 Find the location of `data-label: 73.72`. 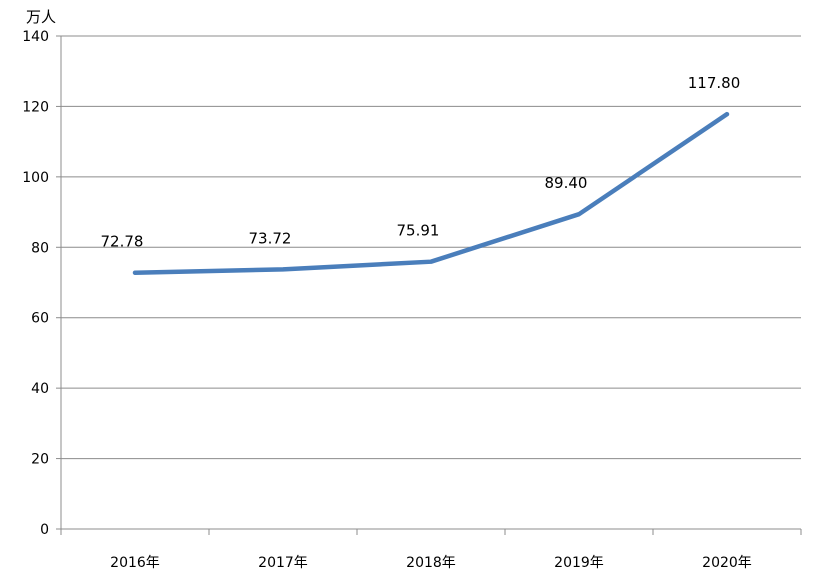

data-label: 73.72 is located at coordinates (270, 238).